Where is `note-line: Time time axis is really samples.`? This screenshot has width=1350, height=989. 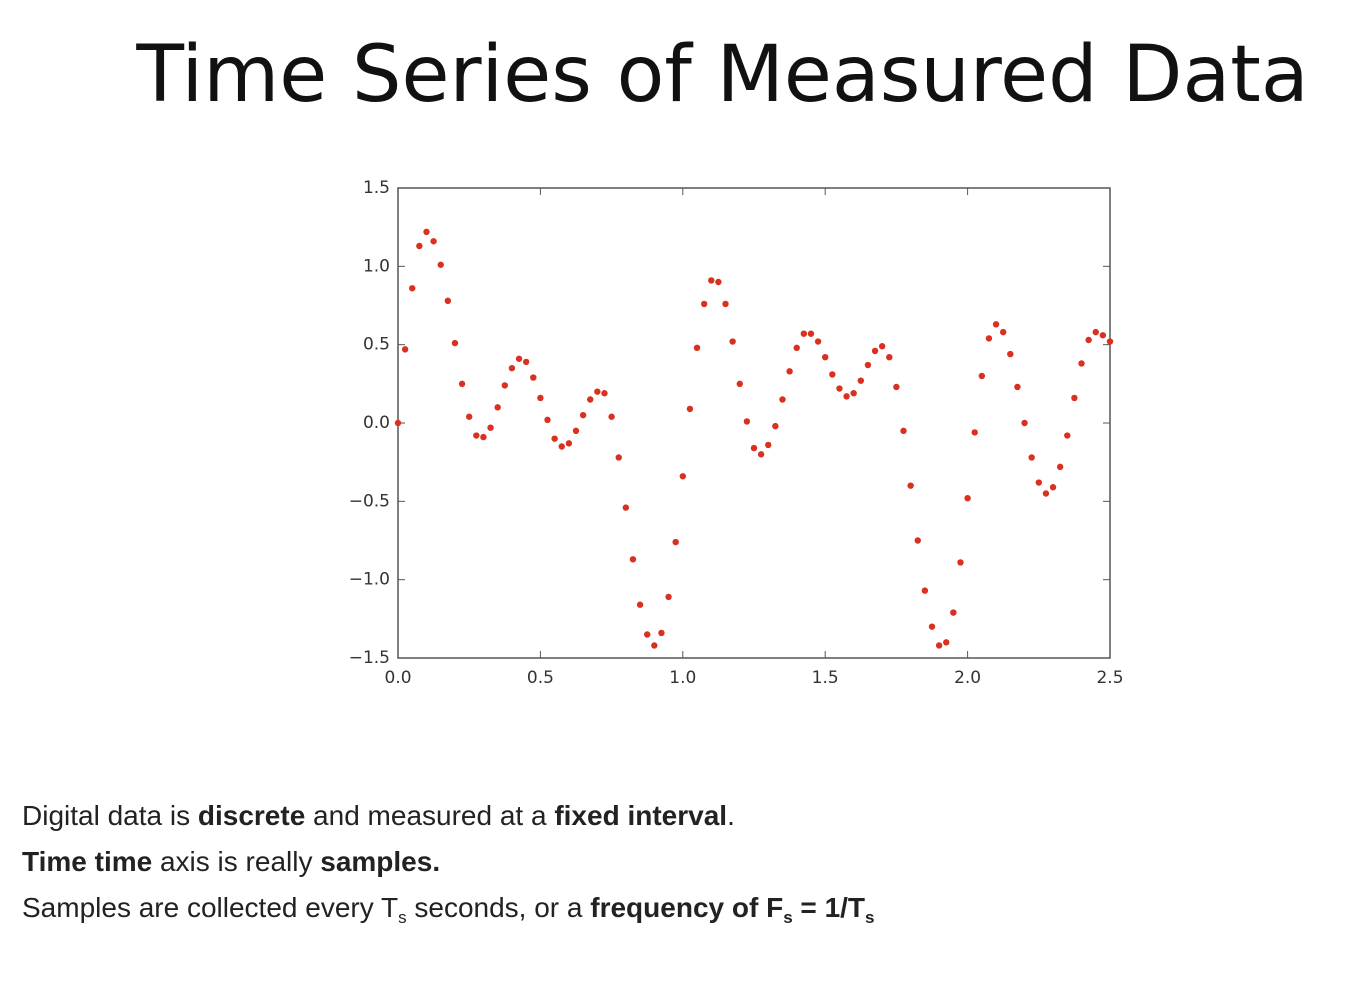
note-line: Time time axis is really samples. is located at coordinates (448, 862).